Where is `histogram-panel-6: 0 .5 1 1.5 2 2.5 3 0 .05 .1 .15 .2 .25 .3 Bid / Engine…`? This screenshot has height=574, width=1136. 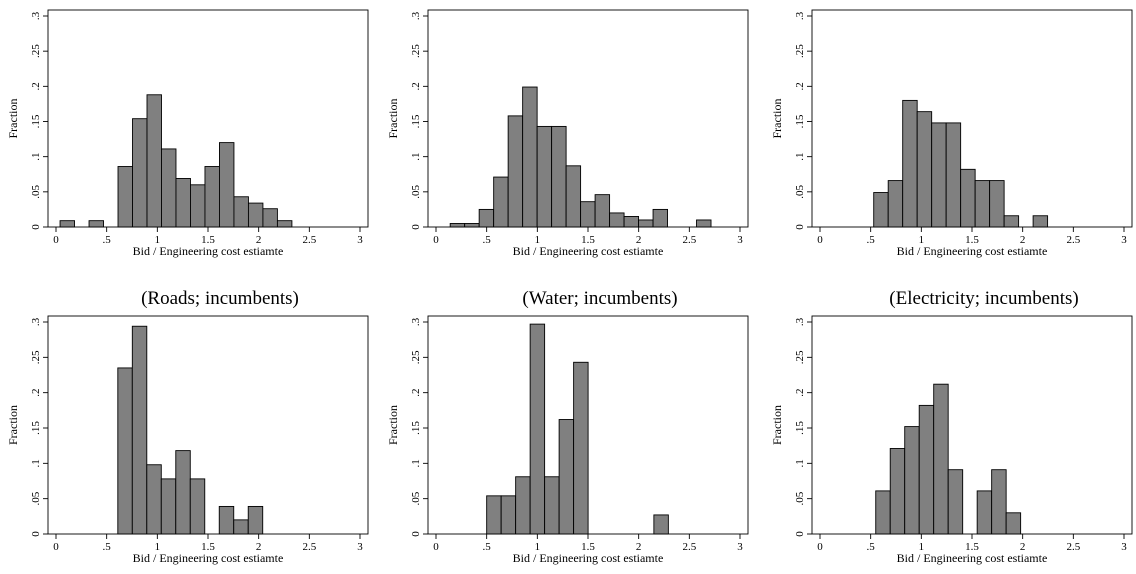 histogram-panel-6: 0 .5 1 1.5 2 2.5 3 0 .05 .1 .15 .2 .25 .3 Bid / Engine… is located at coordinates (951, 440).